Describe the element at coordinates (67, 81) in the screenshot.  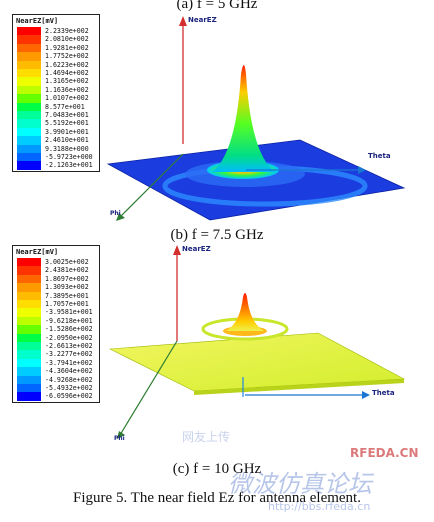
I see `legend-value: 1.3165e+002` at that location.